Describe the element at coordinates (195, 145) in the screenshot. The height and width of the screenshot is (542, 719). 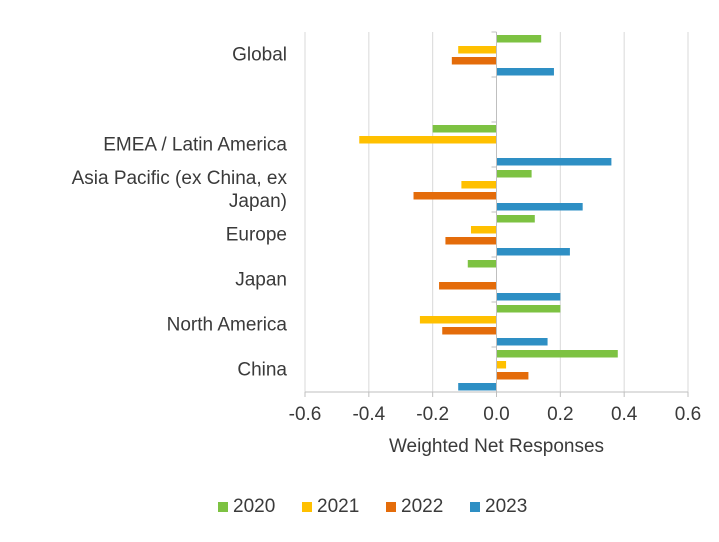
I see `category-label: EMEA / Latin America` at that location.